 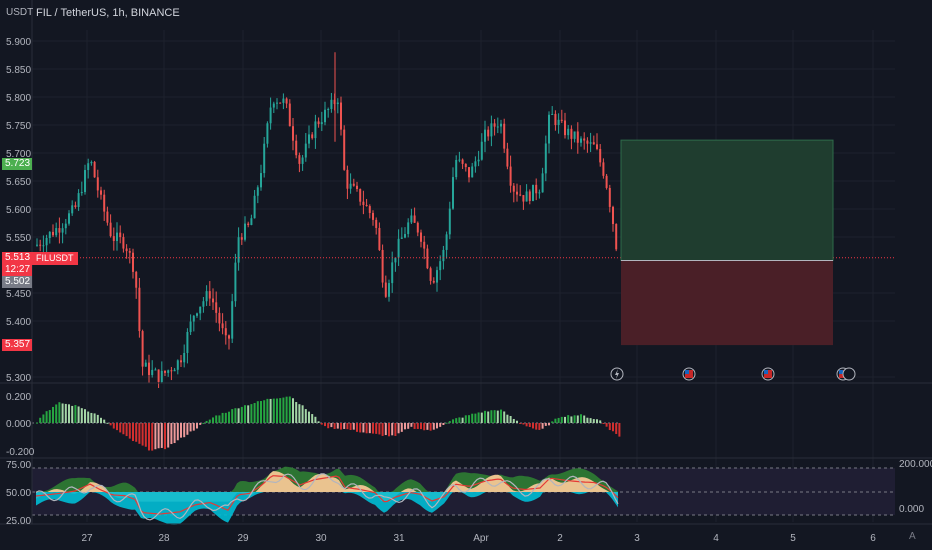 I want to click on auto-scale-button: A, so click(x=912, y=536).